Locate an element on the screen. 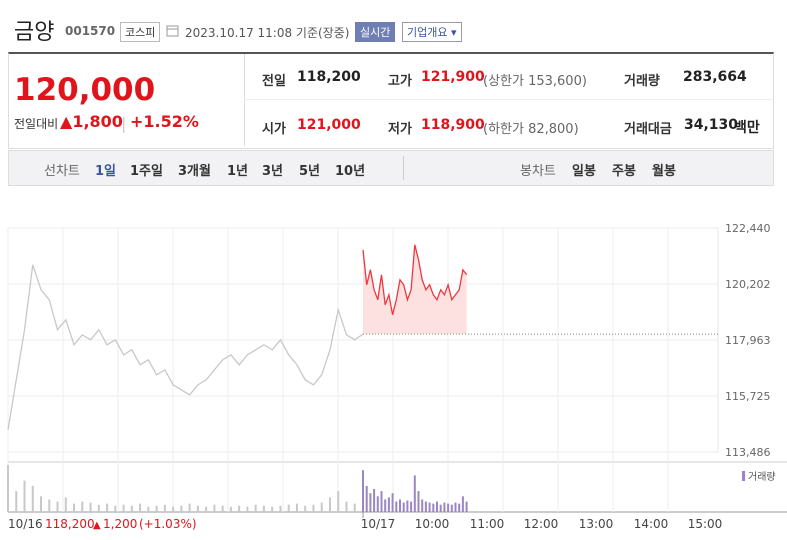  stat-value: 34,130 is located at coordinates (711, 125).